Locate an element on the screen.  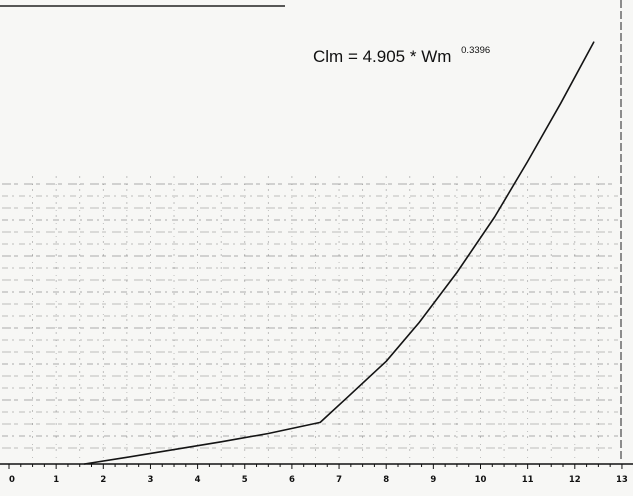
x-tick-label: 1 is located at coordinates (56, 480).